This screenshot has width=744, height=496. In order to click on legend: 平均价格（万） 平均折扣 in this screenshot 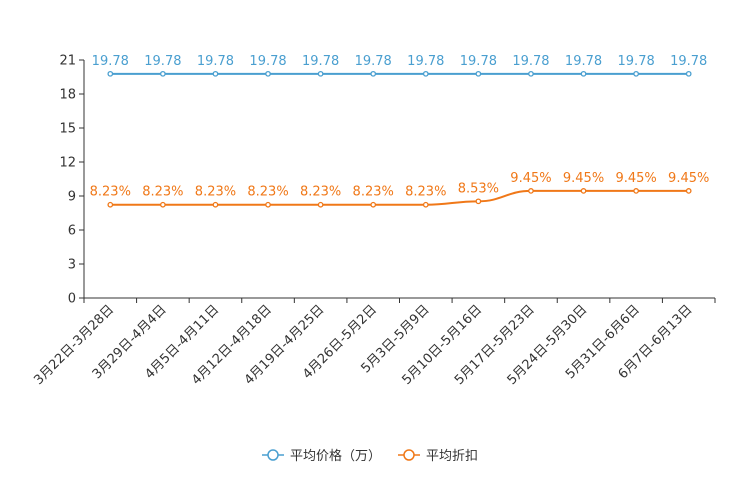, I will do `click(370, 456)`.